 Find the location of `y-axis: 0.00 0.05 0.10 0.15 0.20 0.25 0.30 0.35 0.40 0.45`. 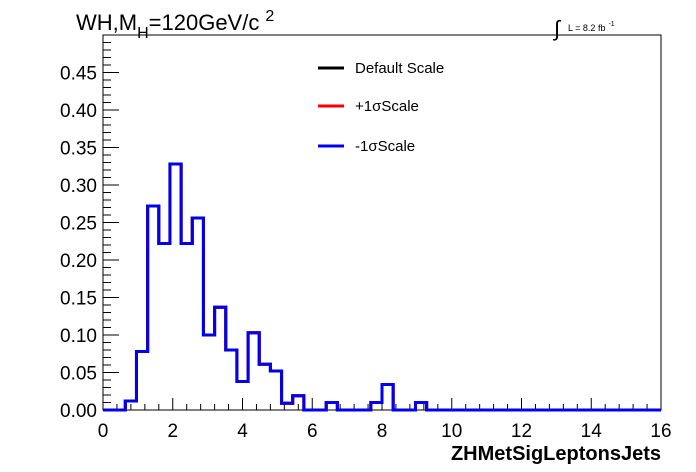

y-axis: 0.00 0.05 0.10 0.15 0.20 0.25 0.30 0.35 0.40 0.45 is located at coordinates (89, 228).